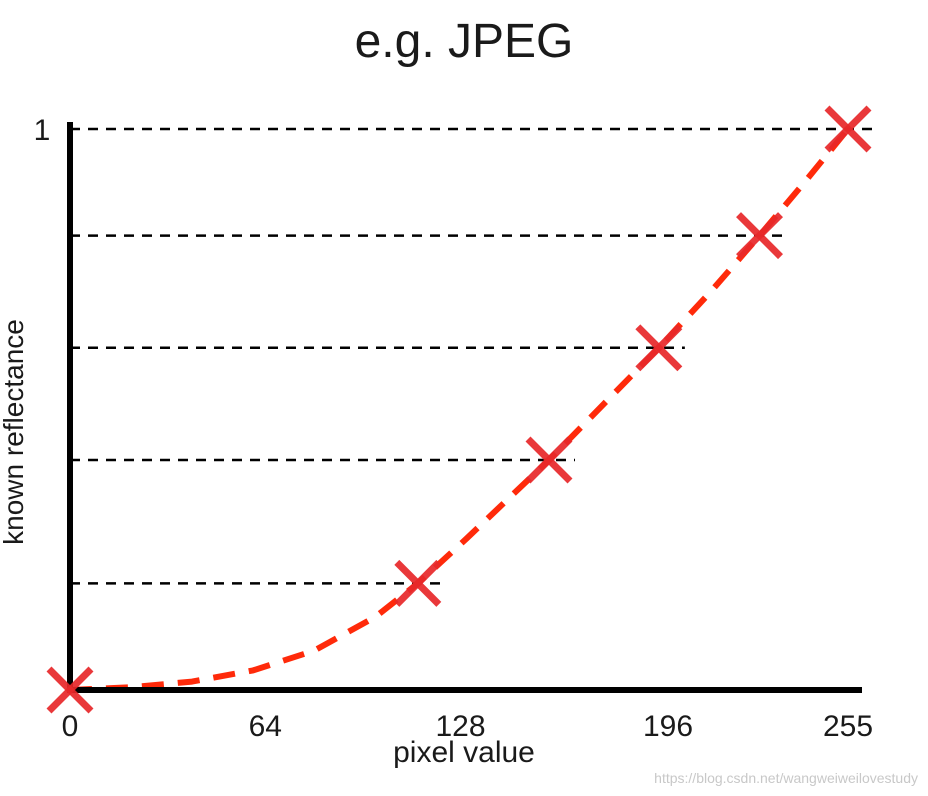  Describe the element at coordinates (848, 726) in the screenshot. I see `x-tick-label-255: 255` at that location.